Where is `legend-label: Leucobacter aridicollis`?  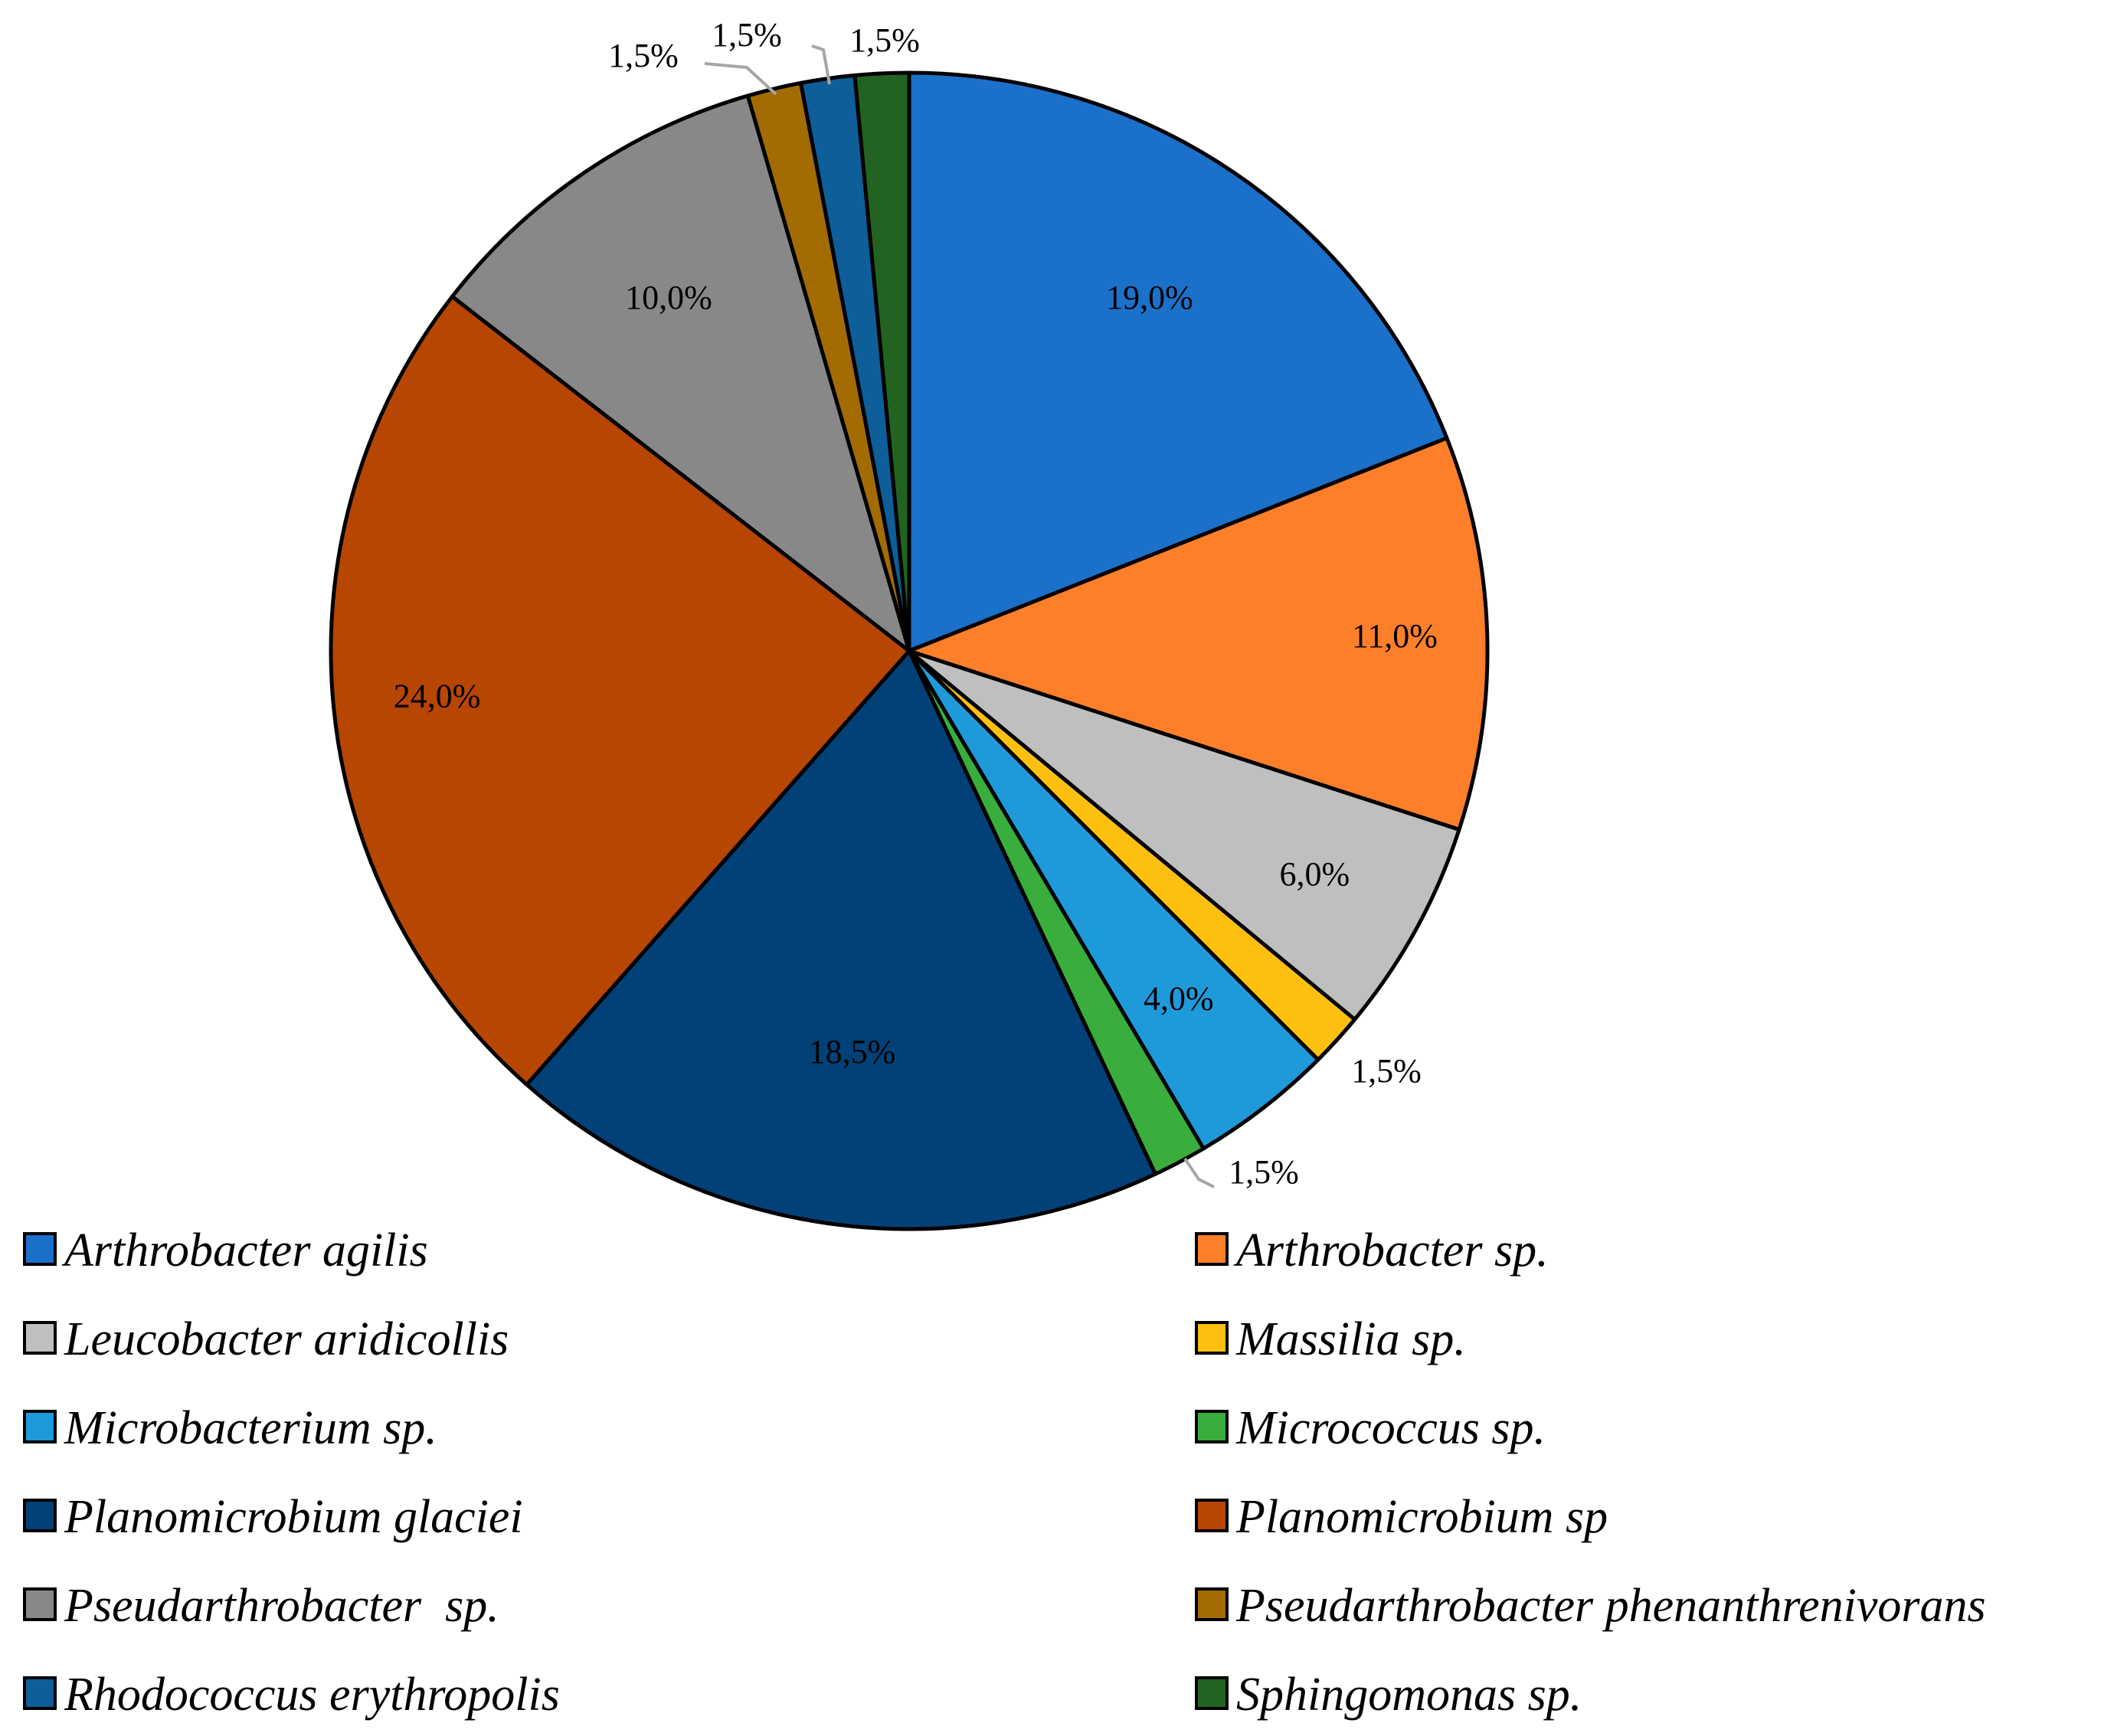
legend-label: Leucobacter aridicollis is located at coordinates (286, 1339).